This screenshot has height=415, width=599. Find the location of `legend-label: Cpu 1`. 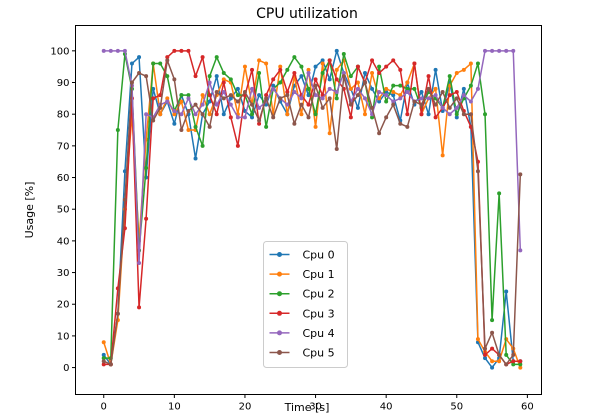

legend-label: Cpu 1 is located at coordinates (319, 274).